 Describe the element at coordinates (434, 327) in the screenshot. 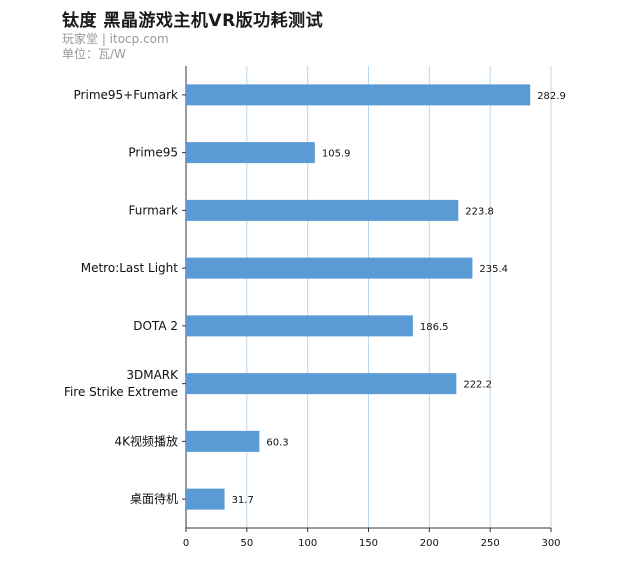

I see `value-label: 186.5` at that location.